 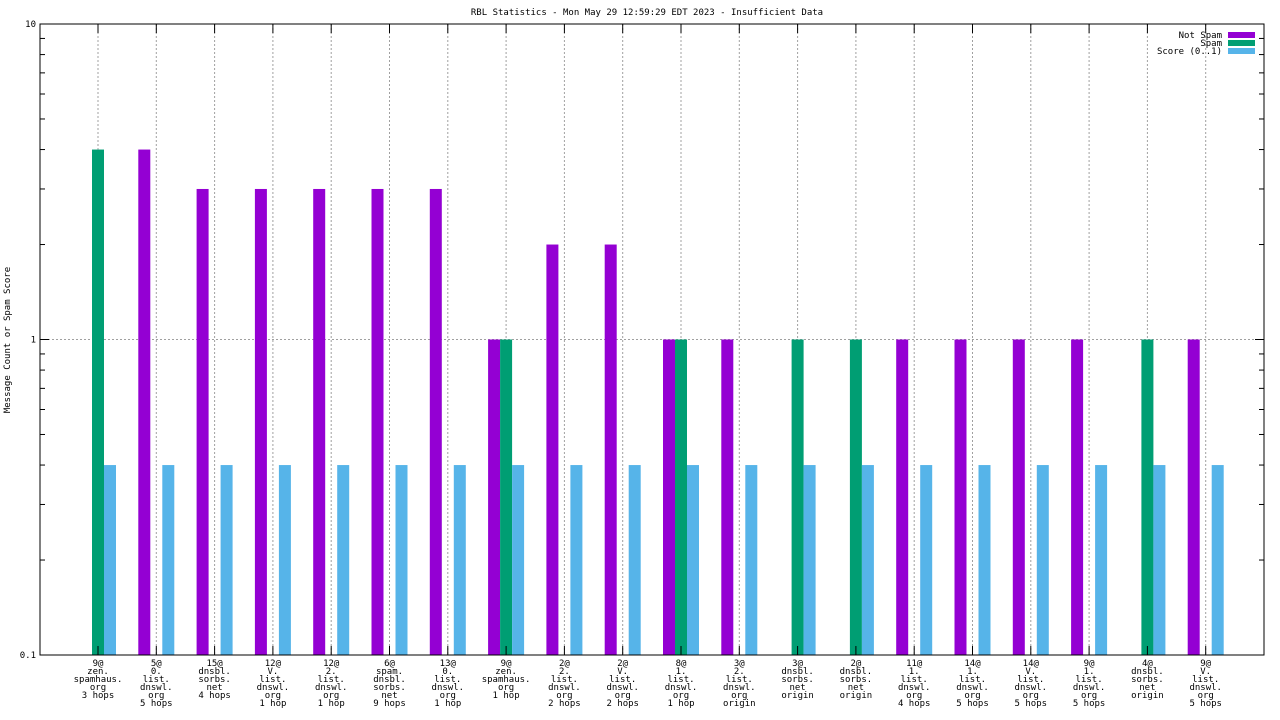 I want to click on x-tick-label: 2@ V. list. dnswl. org 2 hops, so click(x=622, y=684).